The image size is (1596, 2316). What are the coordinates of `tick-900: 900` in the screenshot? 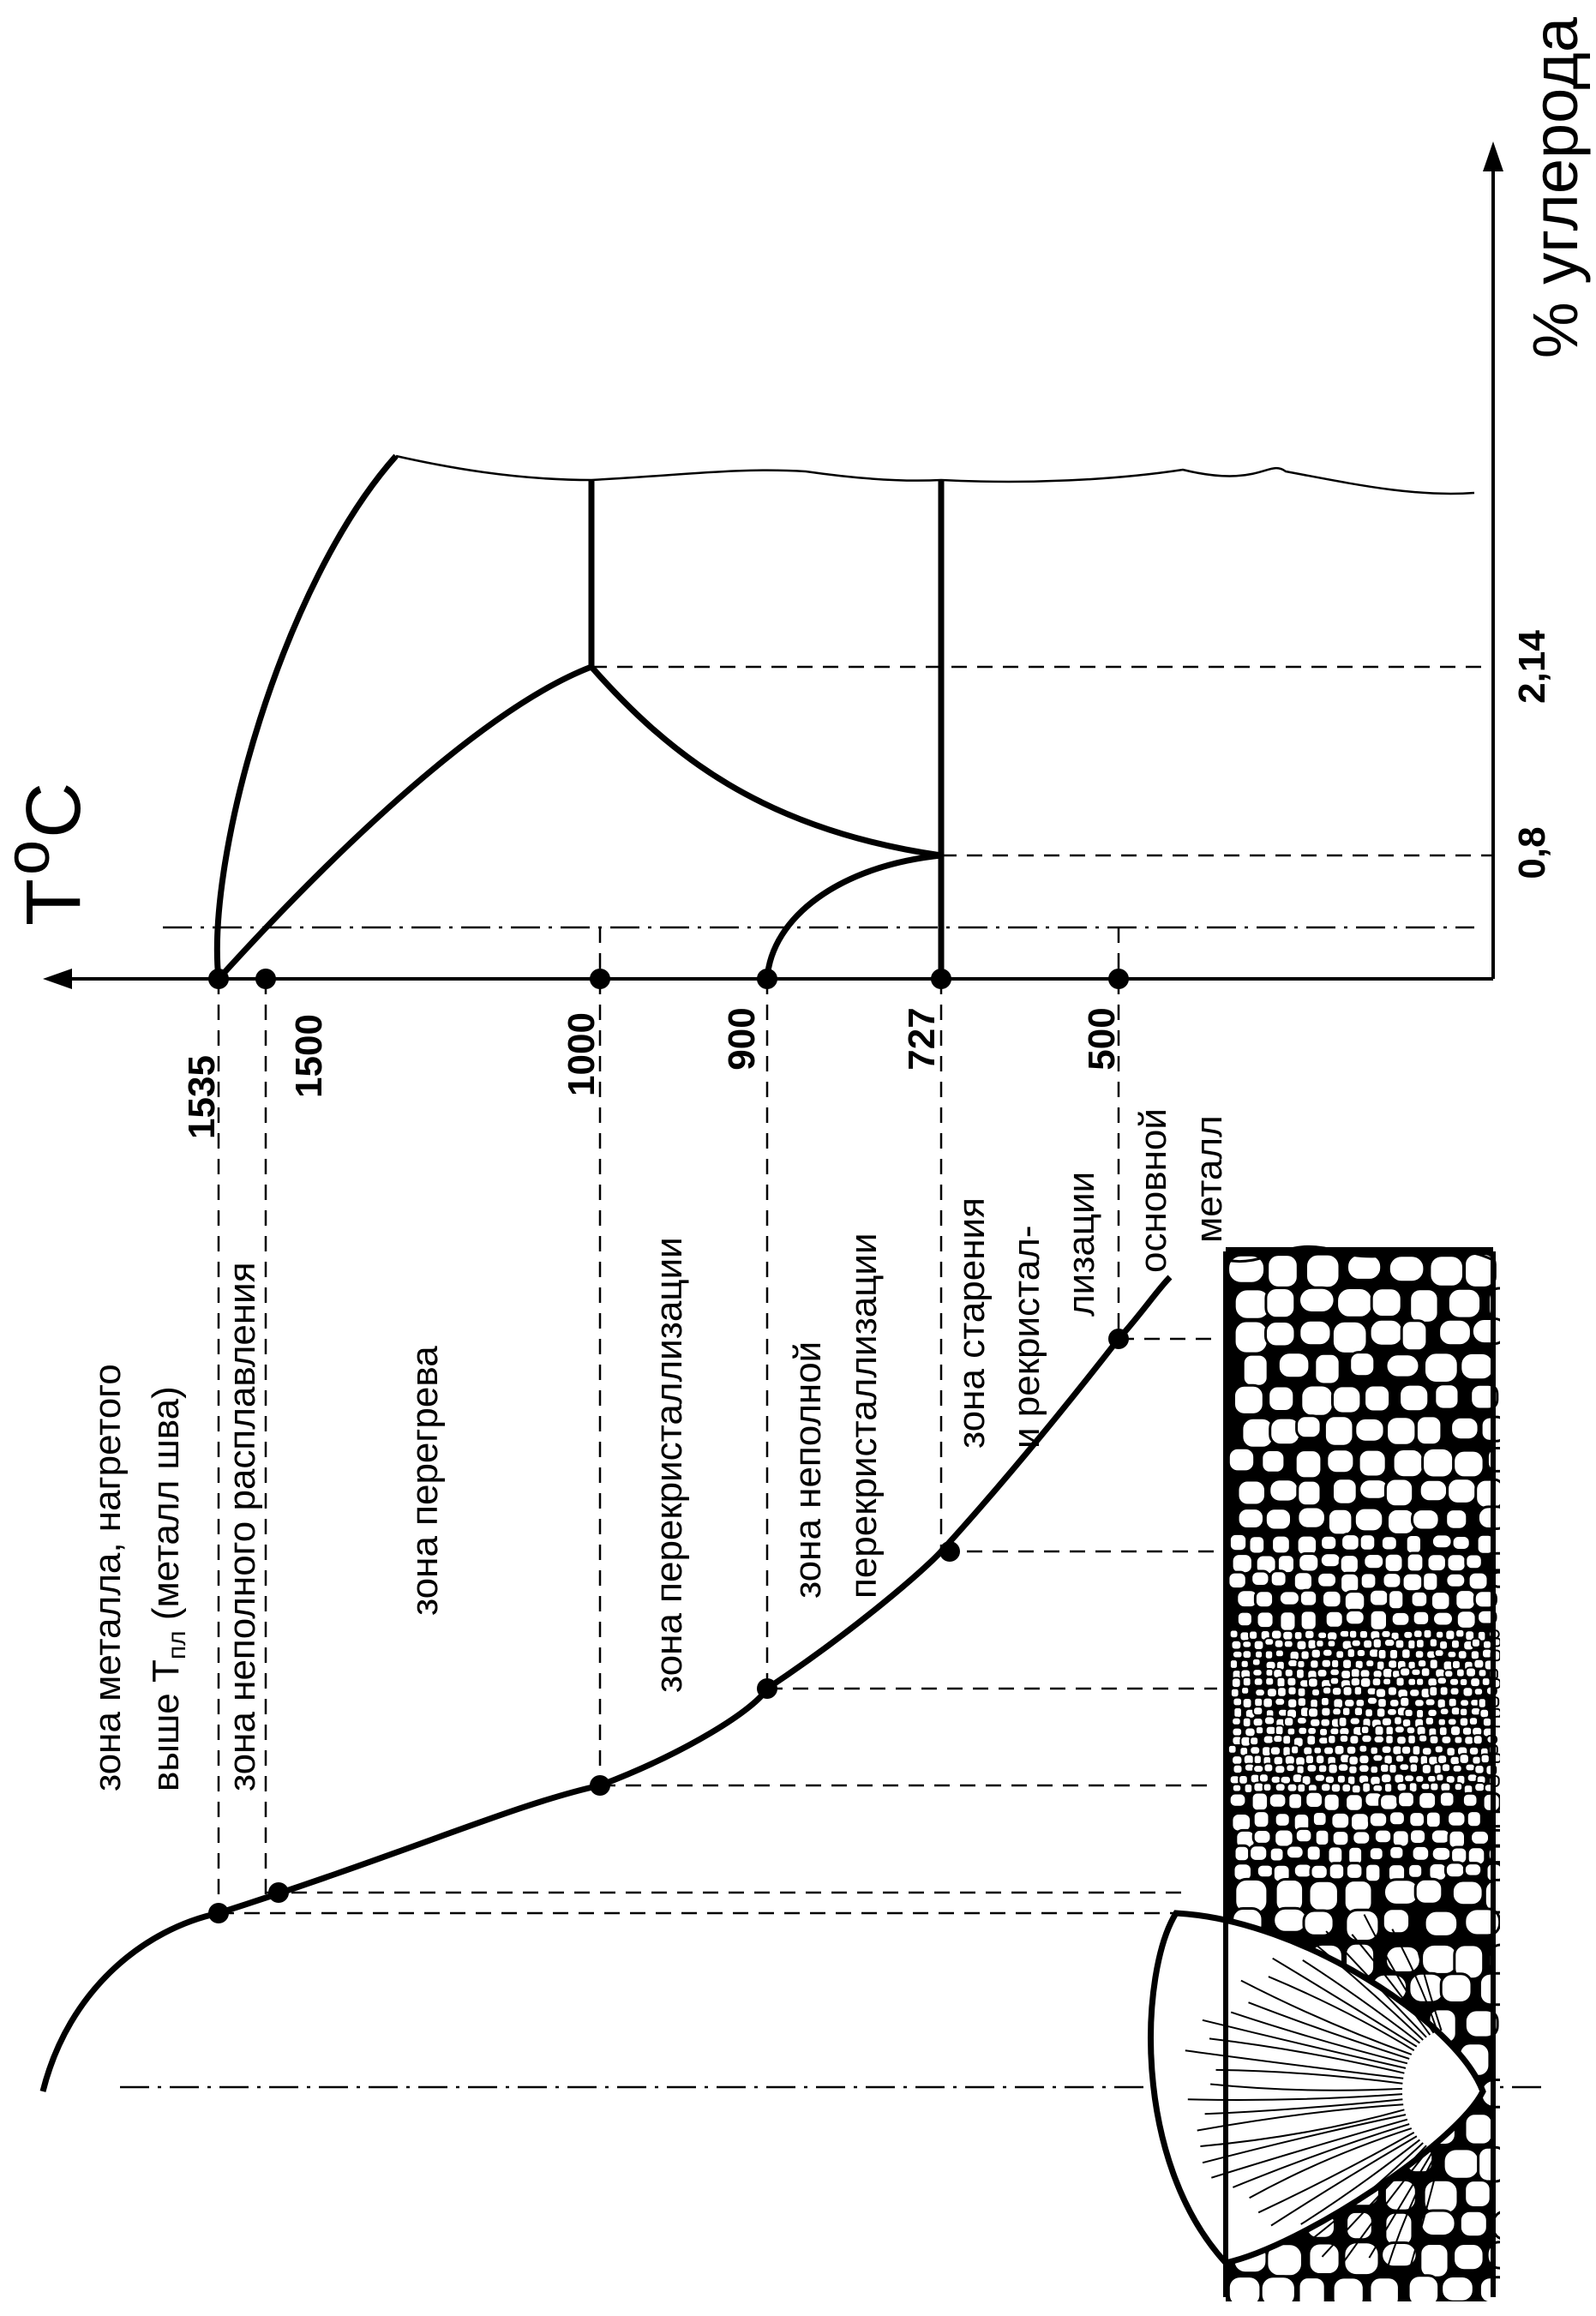 It's located at (742, 1038).